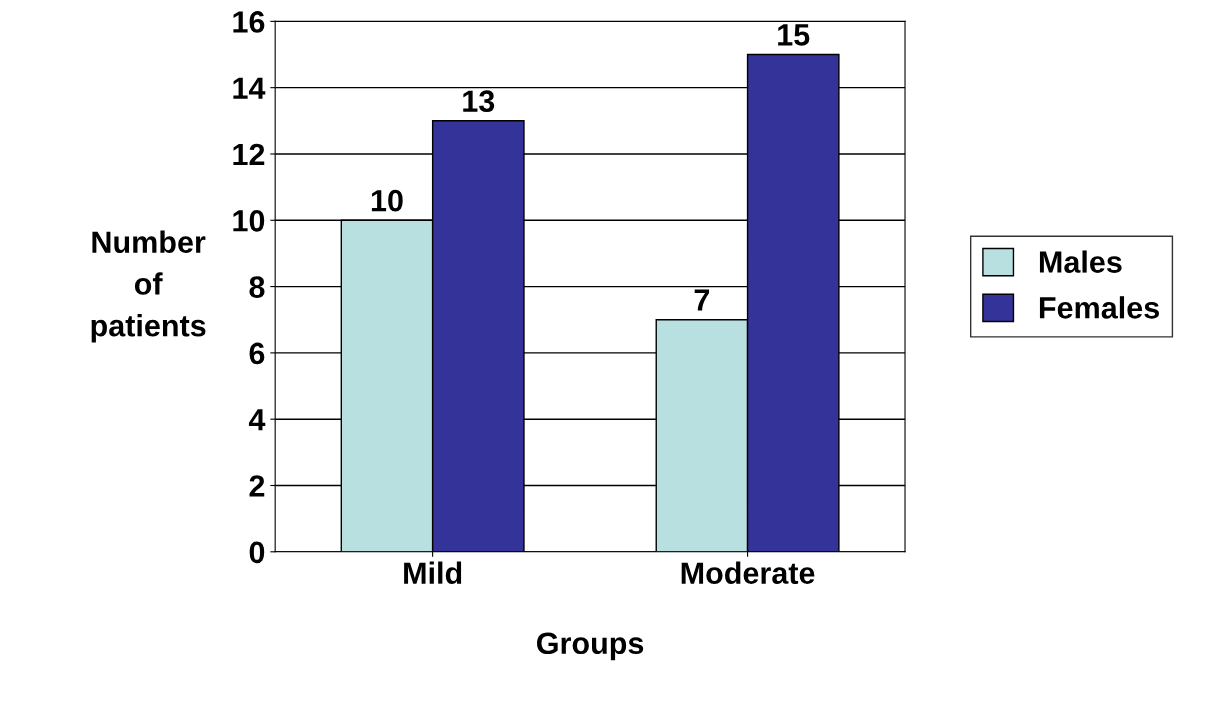 This screenshot has height=712, width=1223. Describe the element at coordinates (257, 486) in the screenshot. I see `y-tick-label: 2` at that location.